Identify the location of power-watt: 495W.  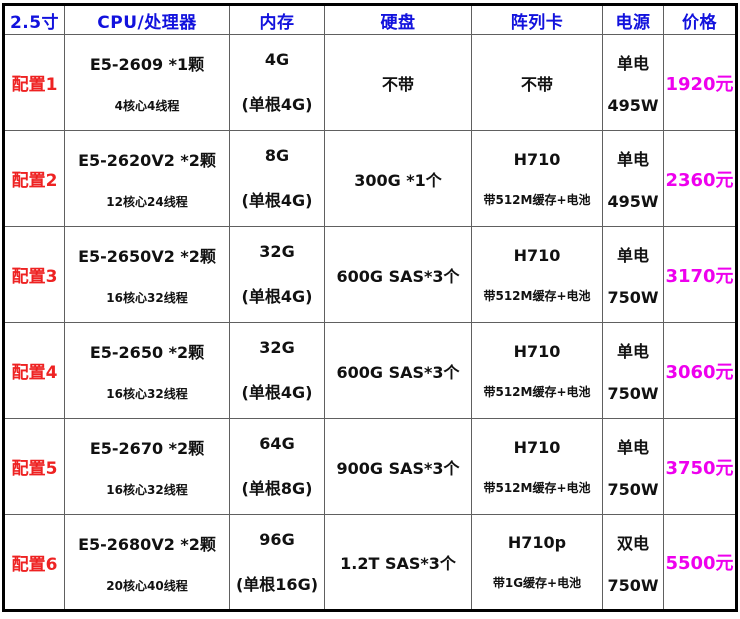
(633, 201).